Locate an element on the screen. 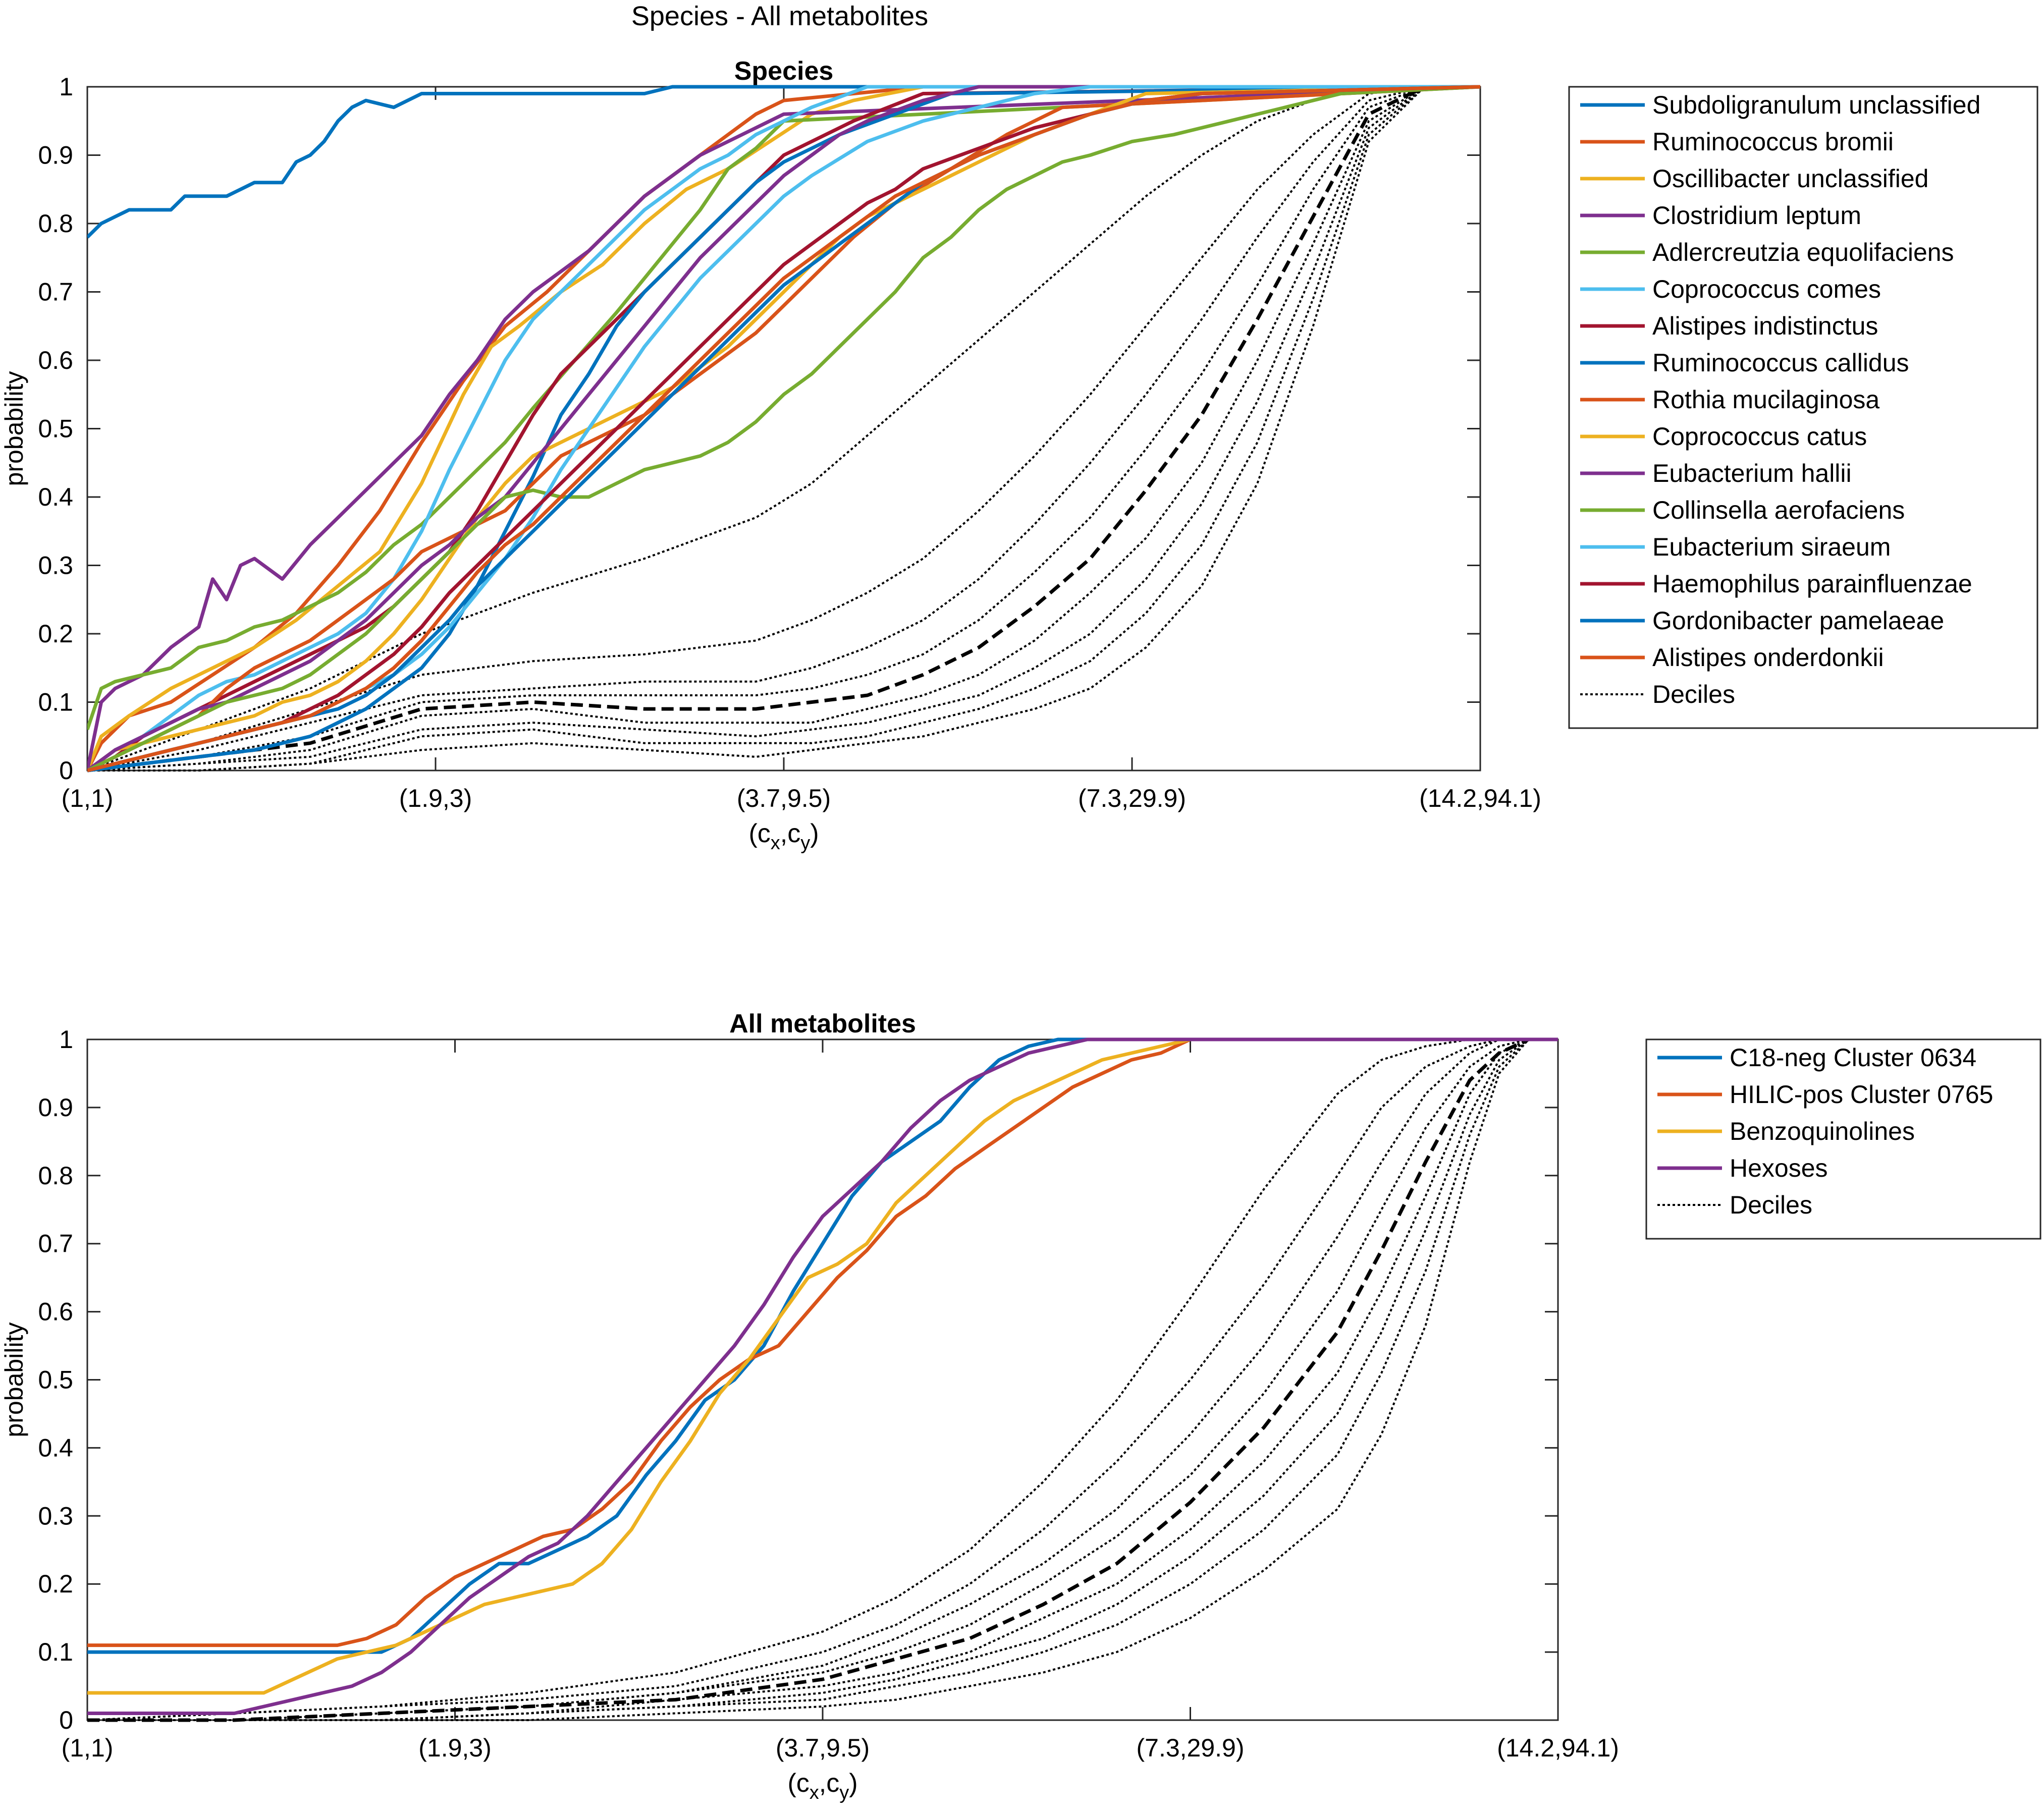  series-line is located at coordinates (783, 162).